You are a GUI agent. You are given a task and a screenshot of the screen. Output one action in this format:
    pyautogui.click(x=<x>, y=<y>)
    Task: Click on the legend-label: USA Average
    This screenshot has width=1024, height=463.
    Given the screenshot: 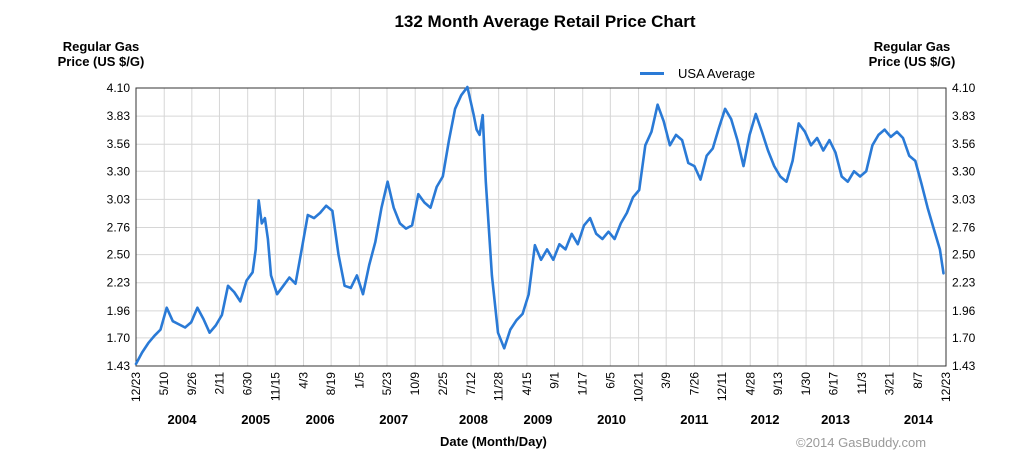 What is the action you would take?
    pyautogui.click(x=717, y=73)
    